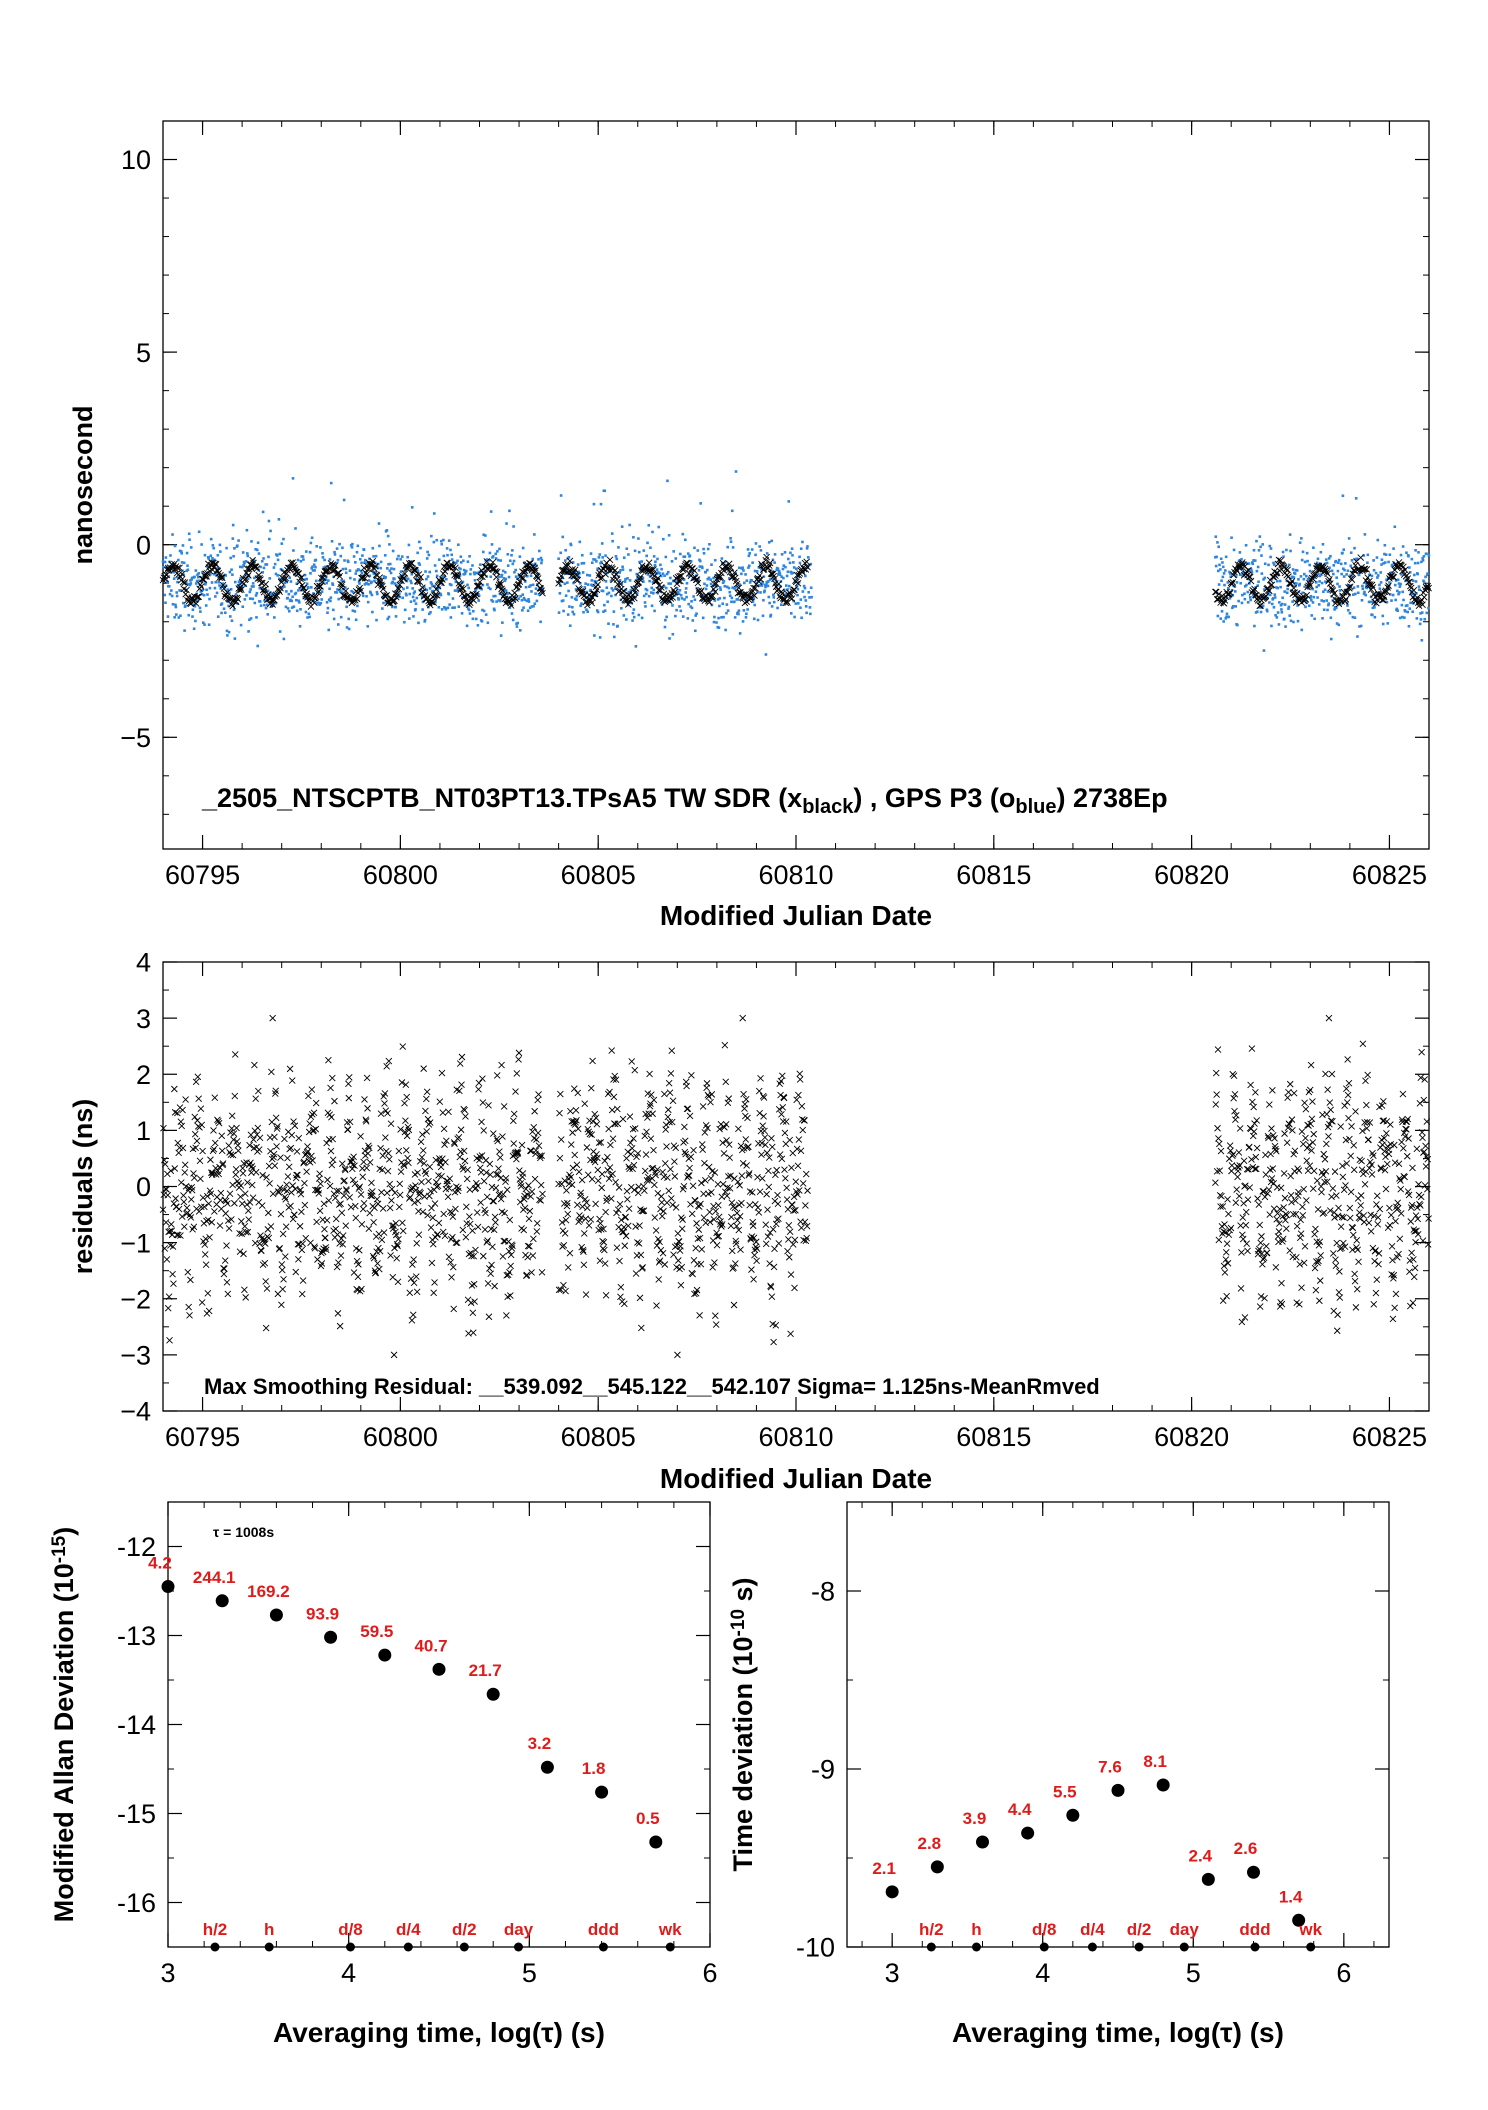 This screenshot has width=1488, height=2110. Describe the element at coordinates (598, 1437) in the screenshot. I see `res-x-tick-label: 60805` at that location.